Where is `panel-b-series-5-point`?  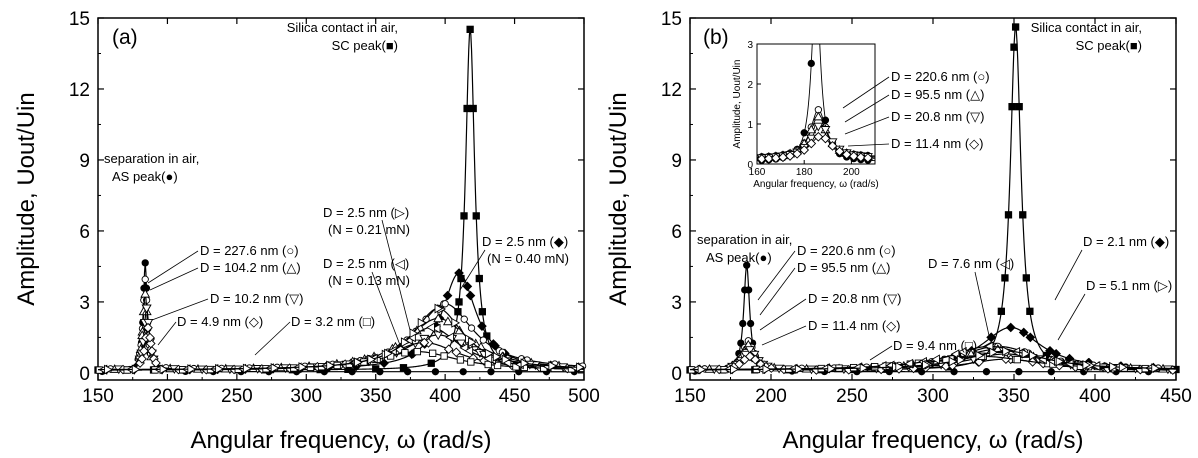
panel-b-series-5-point is located at coordinates (749, 350).